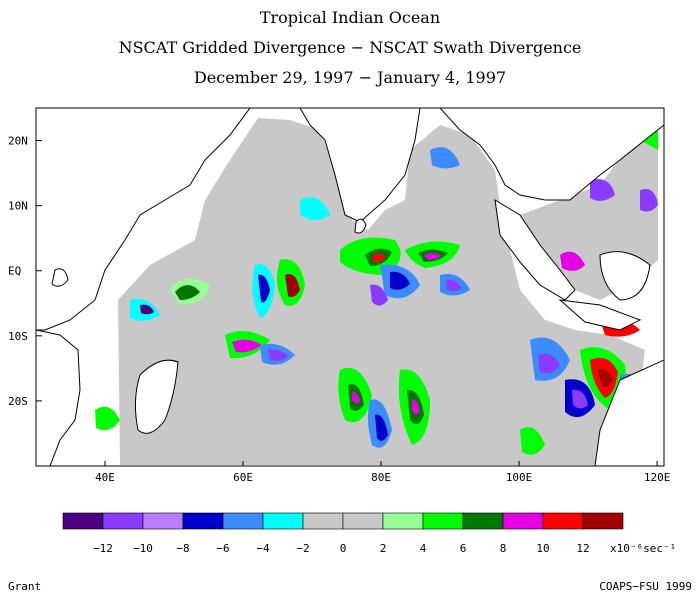 The height and width of the screenshot is (600, 700). What do you see at coordinates (58, 397) in the screenshot?
I see `south-africa-land` at bounding box center [58, 397].